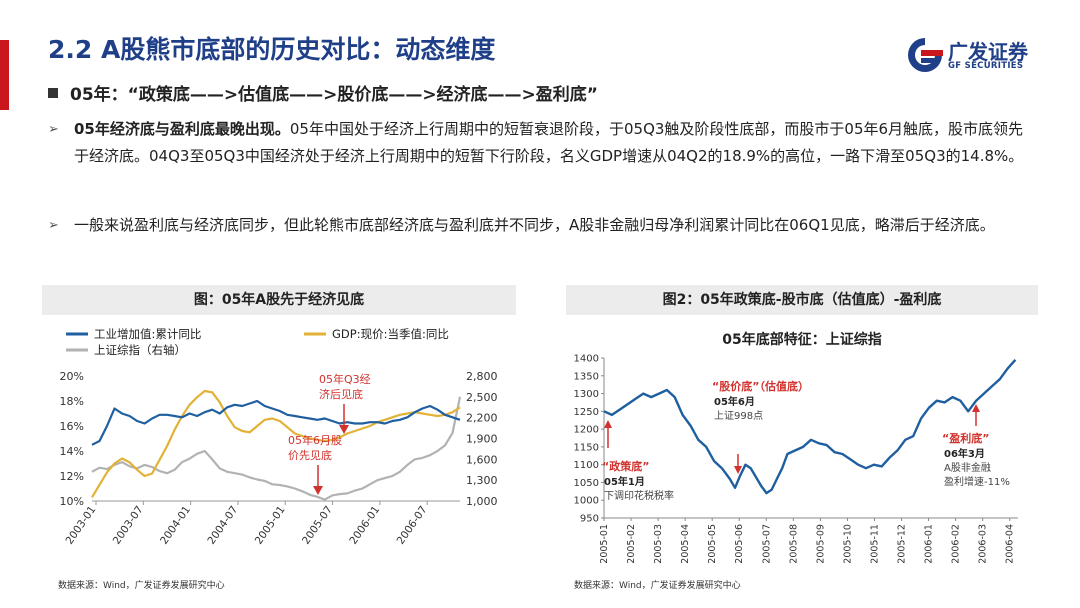 The height and width of the screenshot is (608, 1080). I want to click on annotation-note: 下调印花税税率, so click(639, 495).